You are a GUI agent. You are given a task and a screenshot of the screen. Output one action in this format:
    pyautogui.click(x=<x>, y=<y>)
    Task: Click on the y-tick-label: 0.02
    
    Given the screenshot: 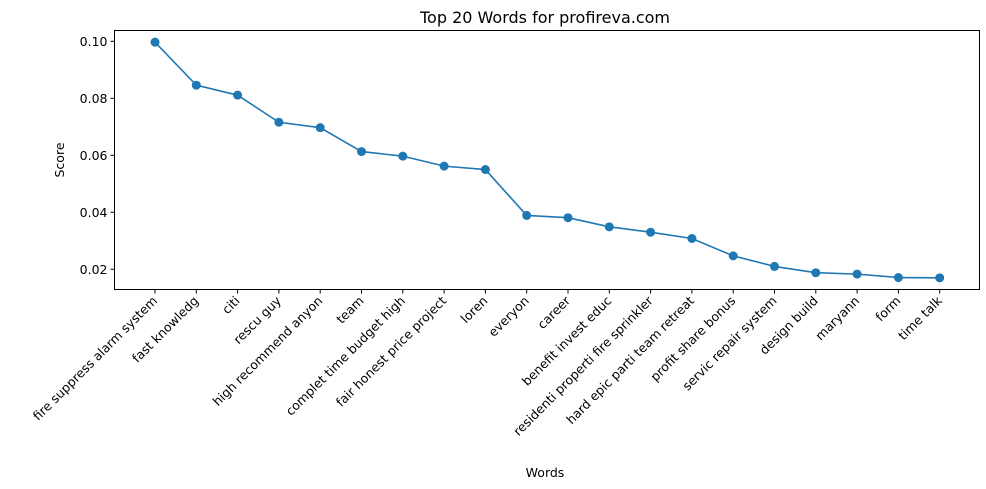 What is the action you would take?
    pyautogui.click(x=94, y=269)
    